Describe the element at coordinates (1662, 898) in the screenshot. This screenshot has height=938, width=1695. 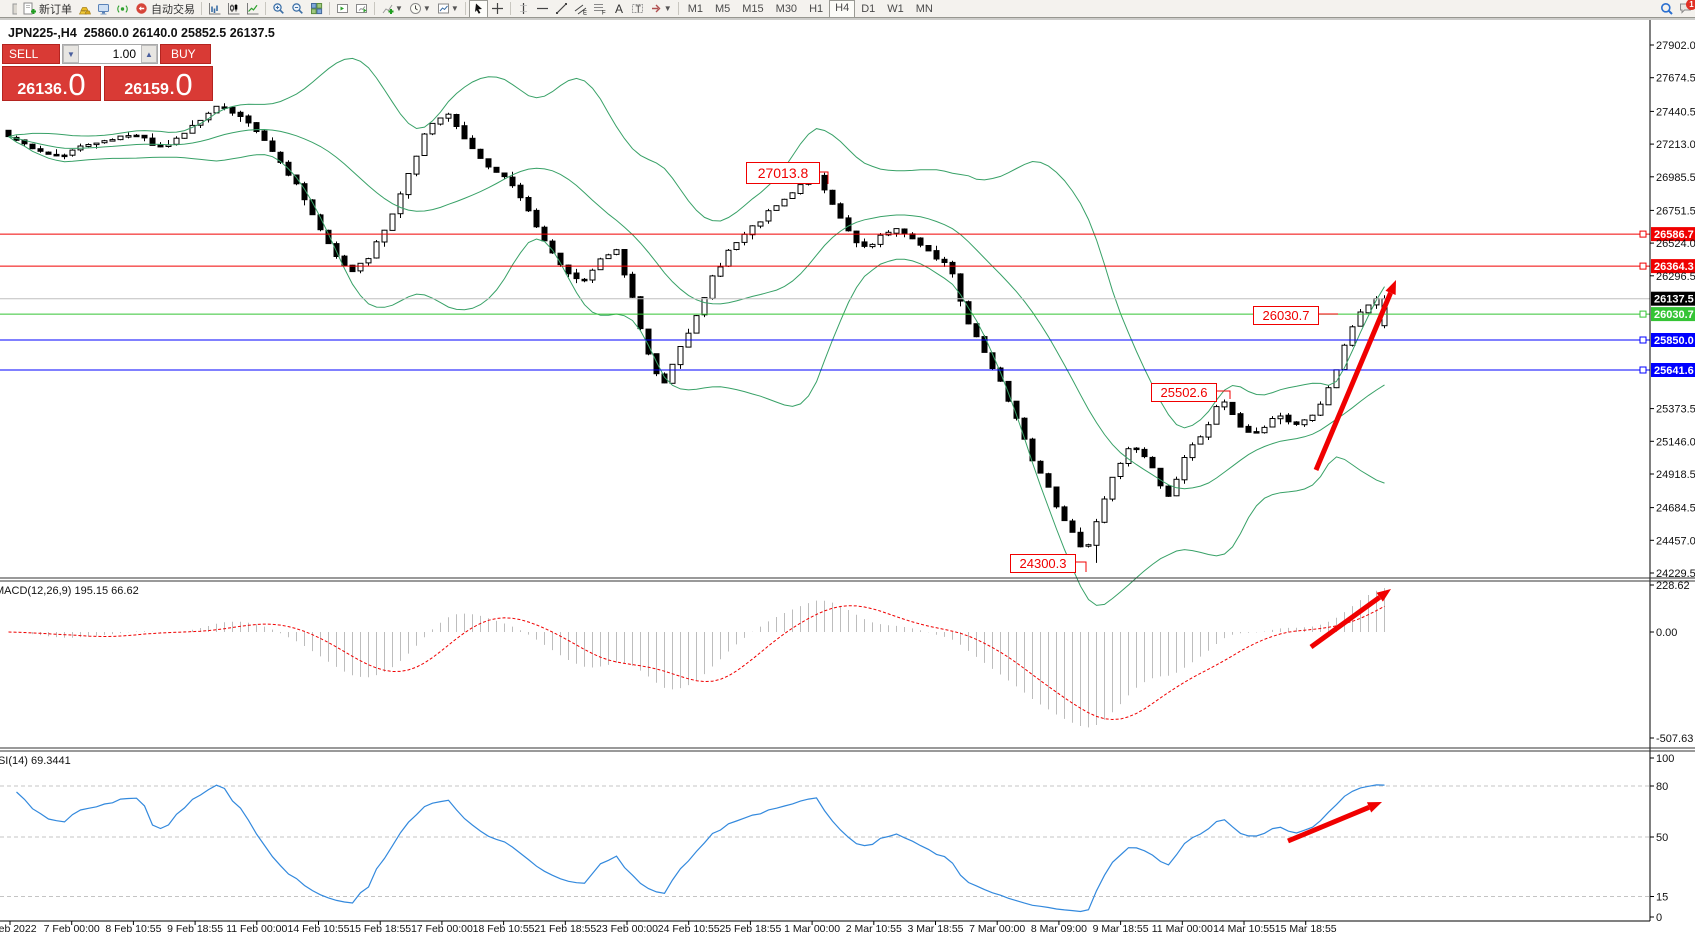
I see `rsi-axis-label: 15` at that location.